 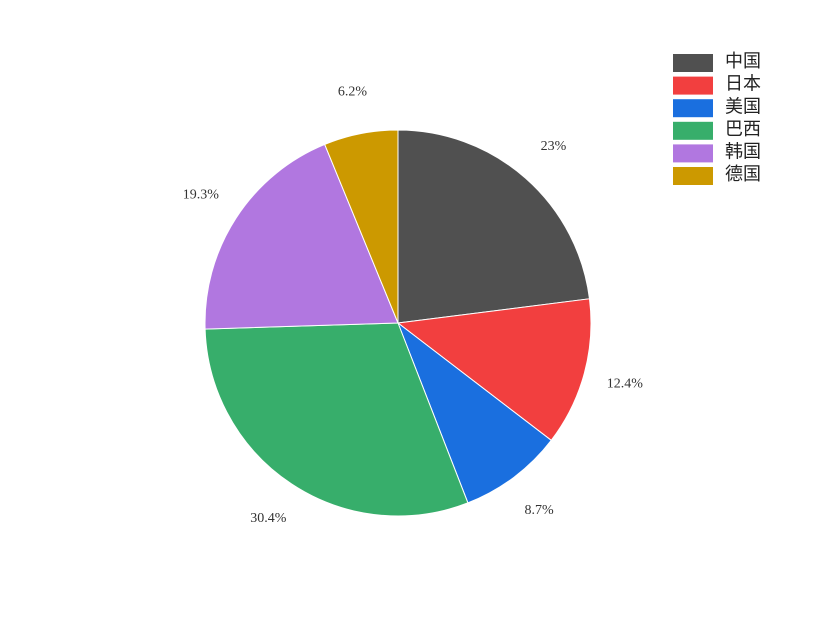 What do you see at coordinates (540, 510) in the screenshot?
I see `value-label: 8.7%` at bounding box center [540, 510].